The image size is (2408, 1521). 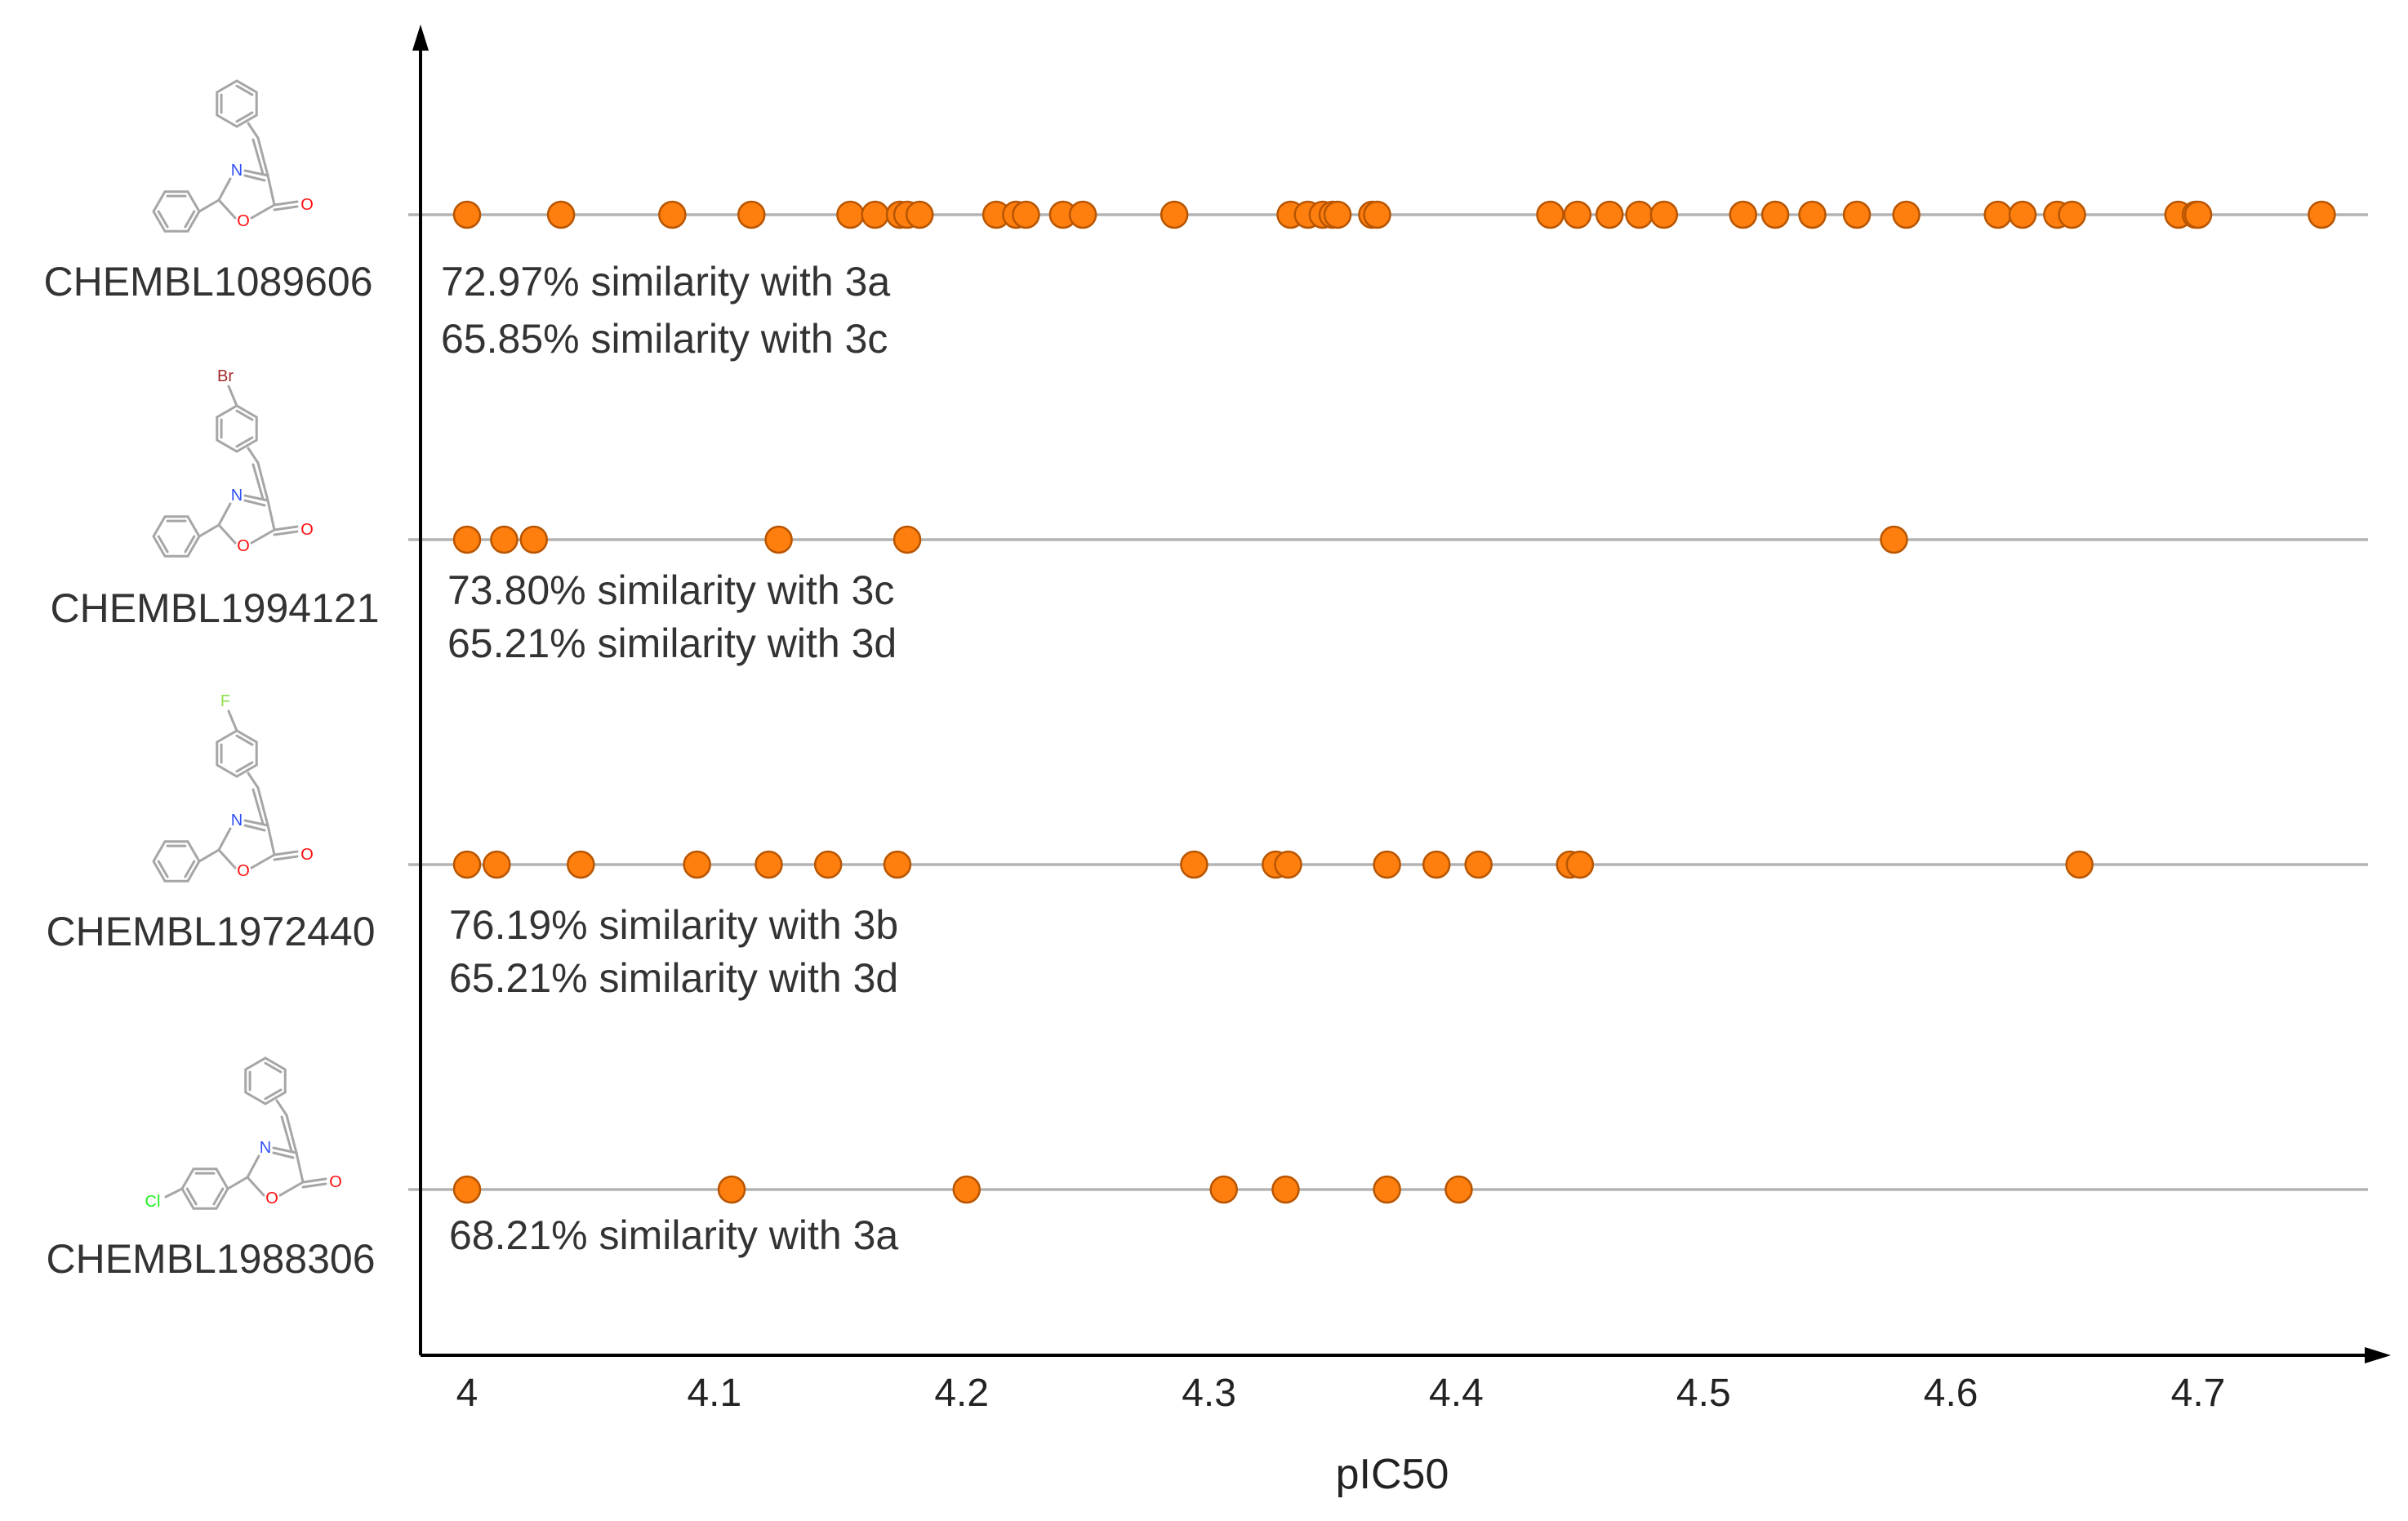 I want to click on similarity-text: 68.21% similarity with 3a, so click(x=673, y=1235).